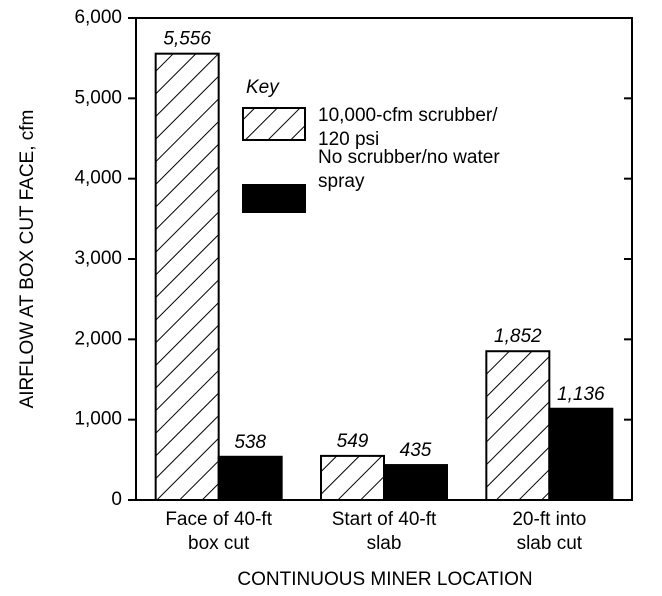 This screenshot has height=596, width=662. Describe the element at coordinates (263, 87) in the screenshot. I see `legend-title: Key` at that location.